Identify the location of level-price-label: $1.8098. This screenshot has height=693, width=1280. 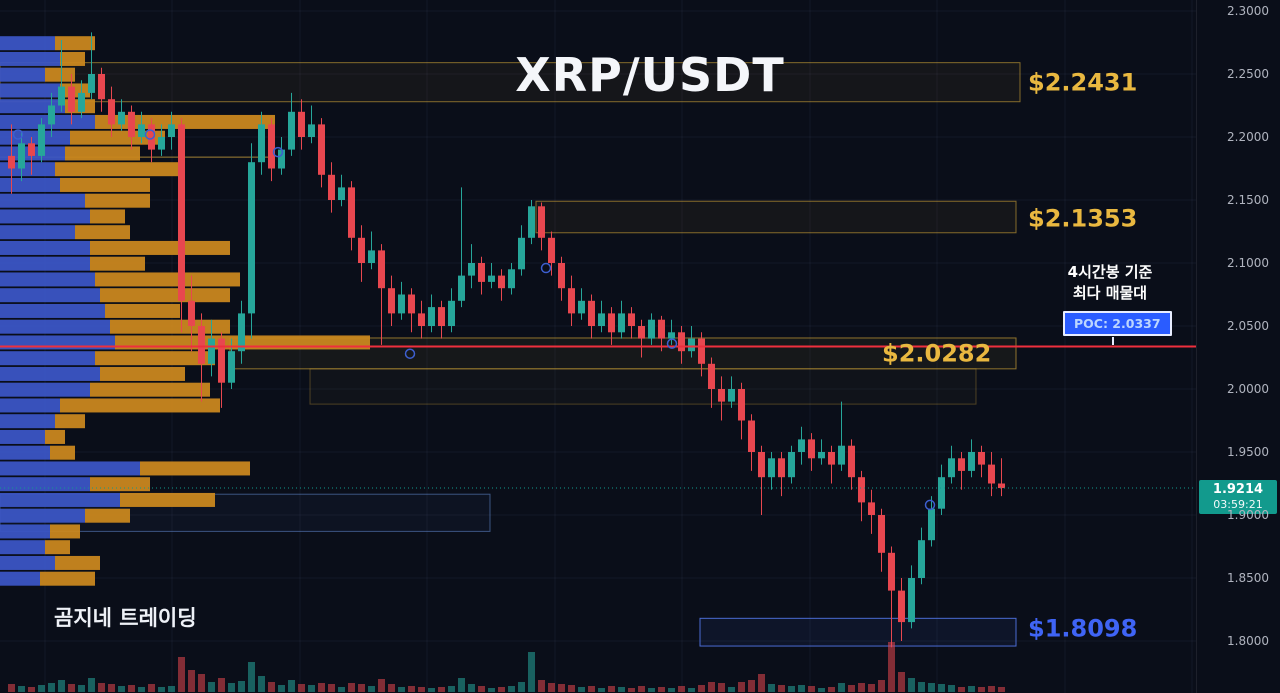
(1082, 629).